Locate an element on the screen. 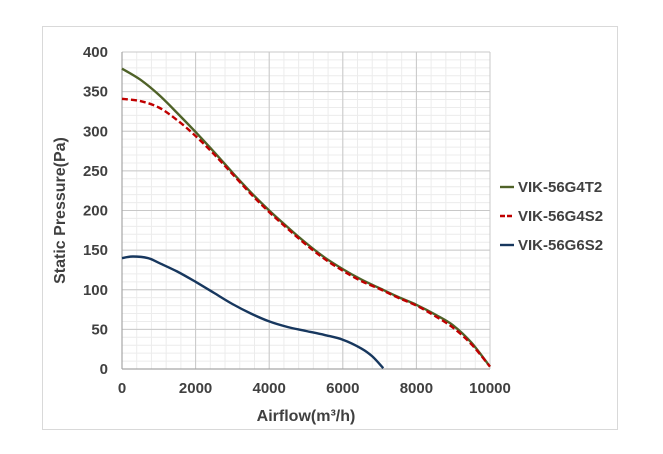 The height and width of the screenshot is (454, 663). y-tick-label: 250 is located at coordinates (95, 171).